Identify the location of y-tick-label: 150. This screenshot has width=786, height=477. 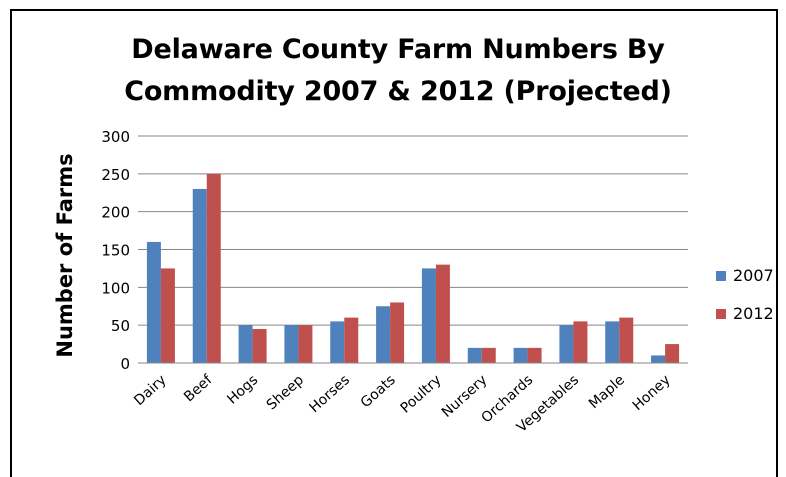
(115, 251).